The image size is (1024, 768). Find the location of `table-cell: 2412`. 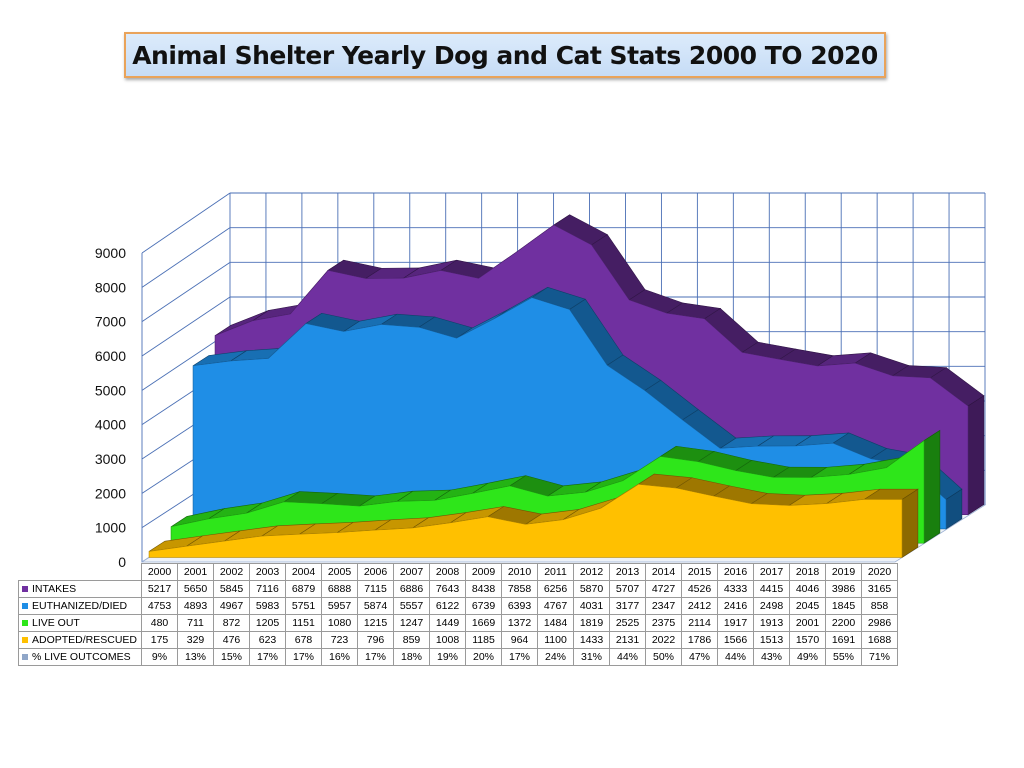

table-cell: 2412 is located at coordinates (699, 606).